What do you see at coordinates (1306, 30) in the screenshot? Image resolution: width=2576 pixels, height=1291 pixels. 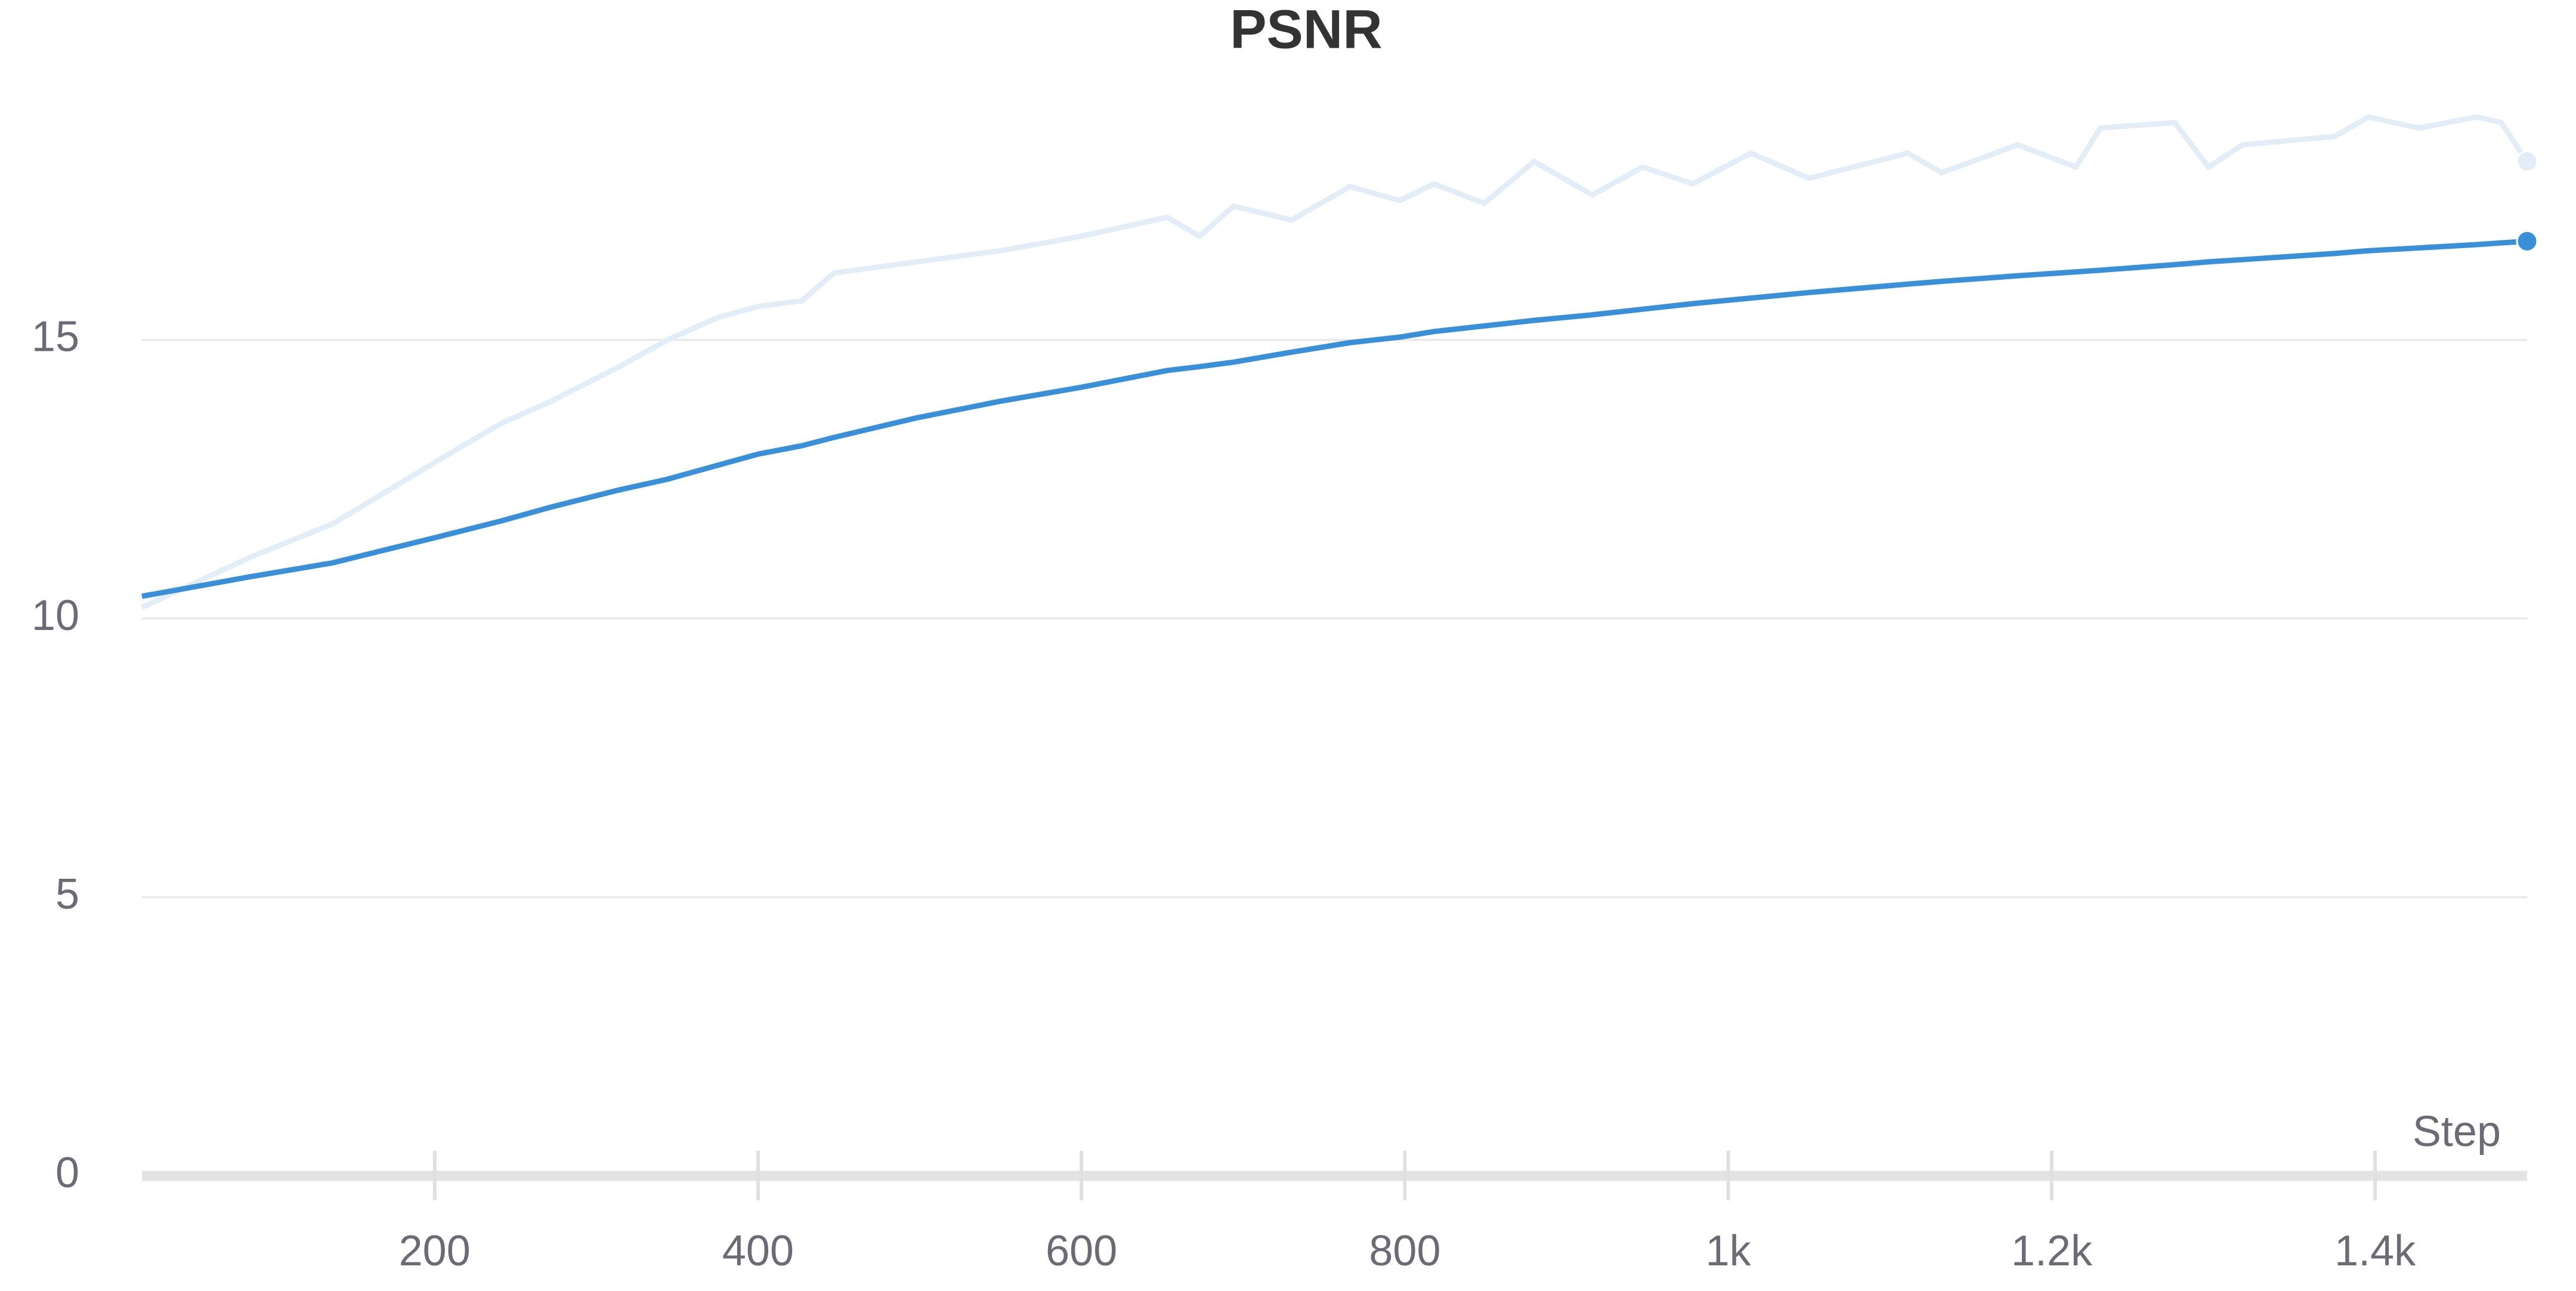 I see `chart-title: PSNR` at bounding box center [1306, 30].